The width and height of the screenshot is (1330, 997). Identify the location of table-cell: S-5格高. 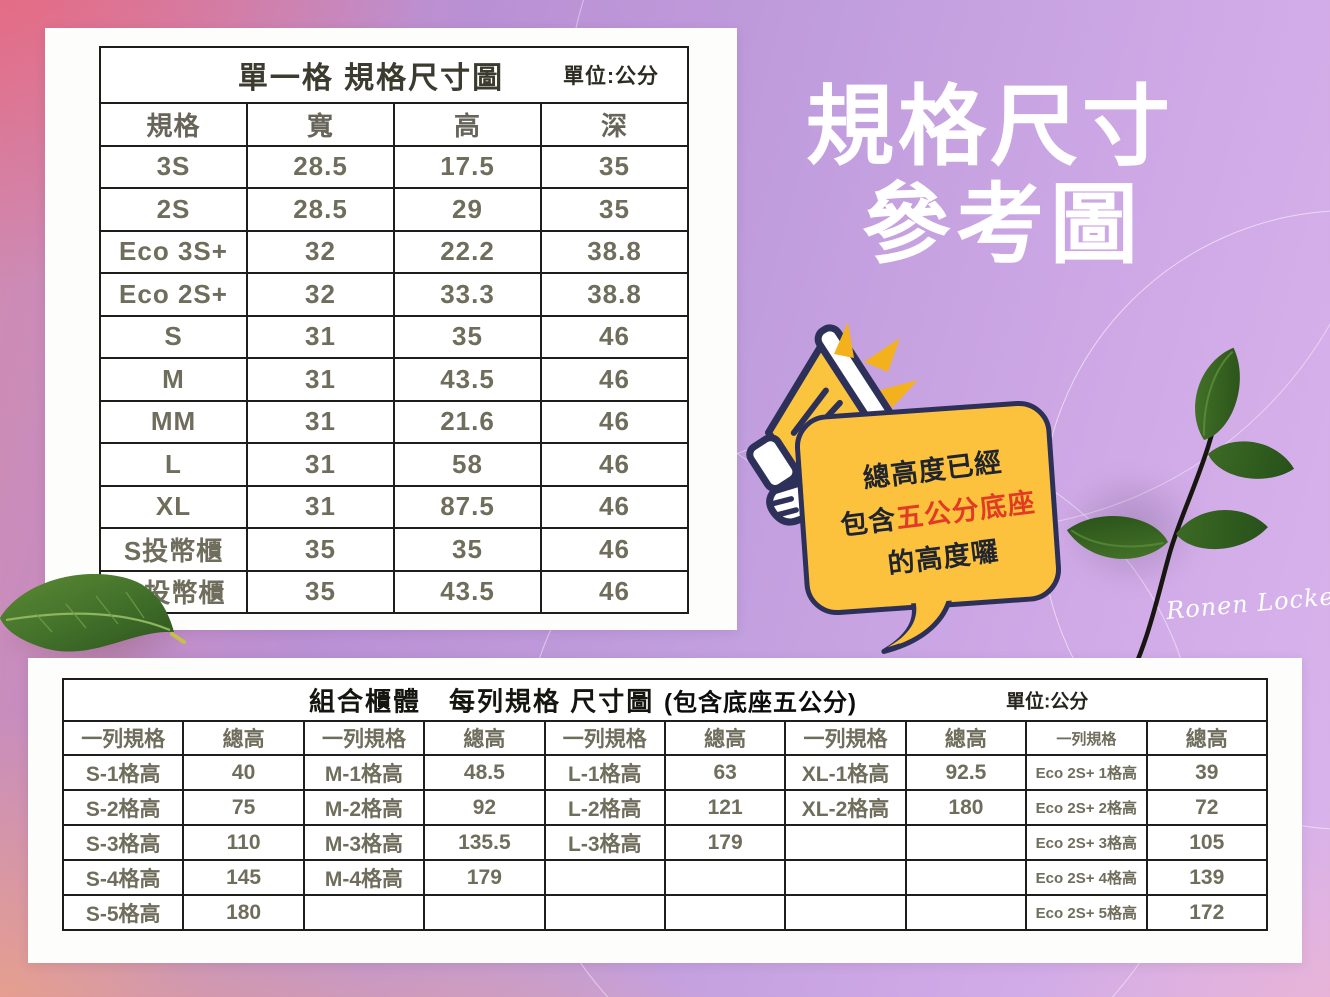
(123, 912).